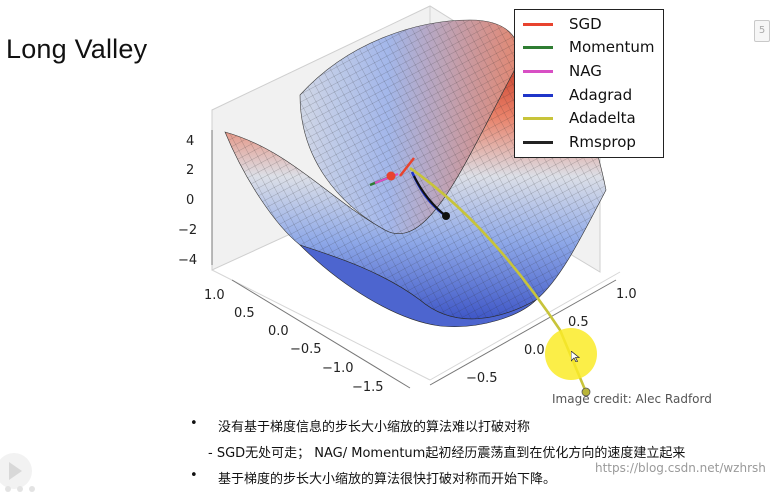 The width and height of the screenshot is (770, 493). I want to click on x-axis-ticks: 1.0 0.5 0.0 −0.5, so click(551, 336).